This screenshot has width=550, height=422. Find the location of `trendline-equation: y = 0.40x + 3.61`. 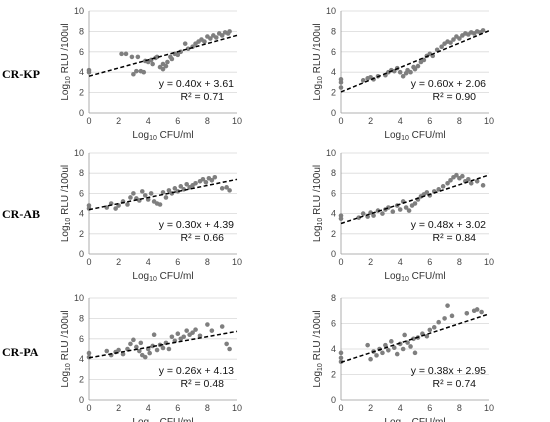

trendline-equation: y = 0.40x + 3.61 is located at coordinates (196, 84).